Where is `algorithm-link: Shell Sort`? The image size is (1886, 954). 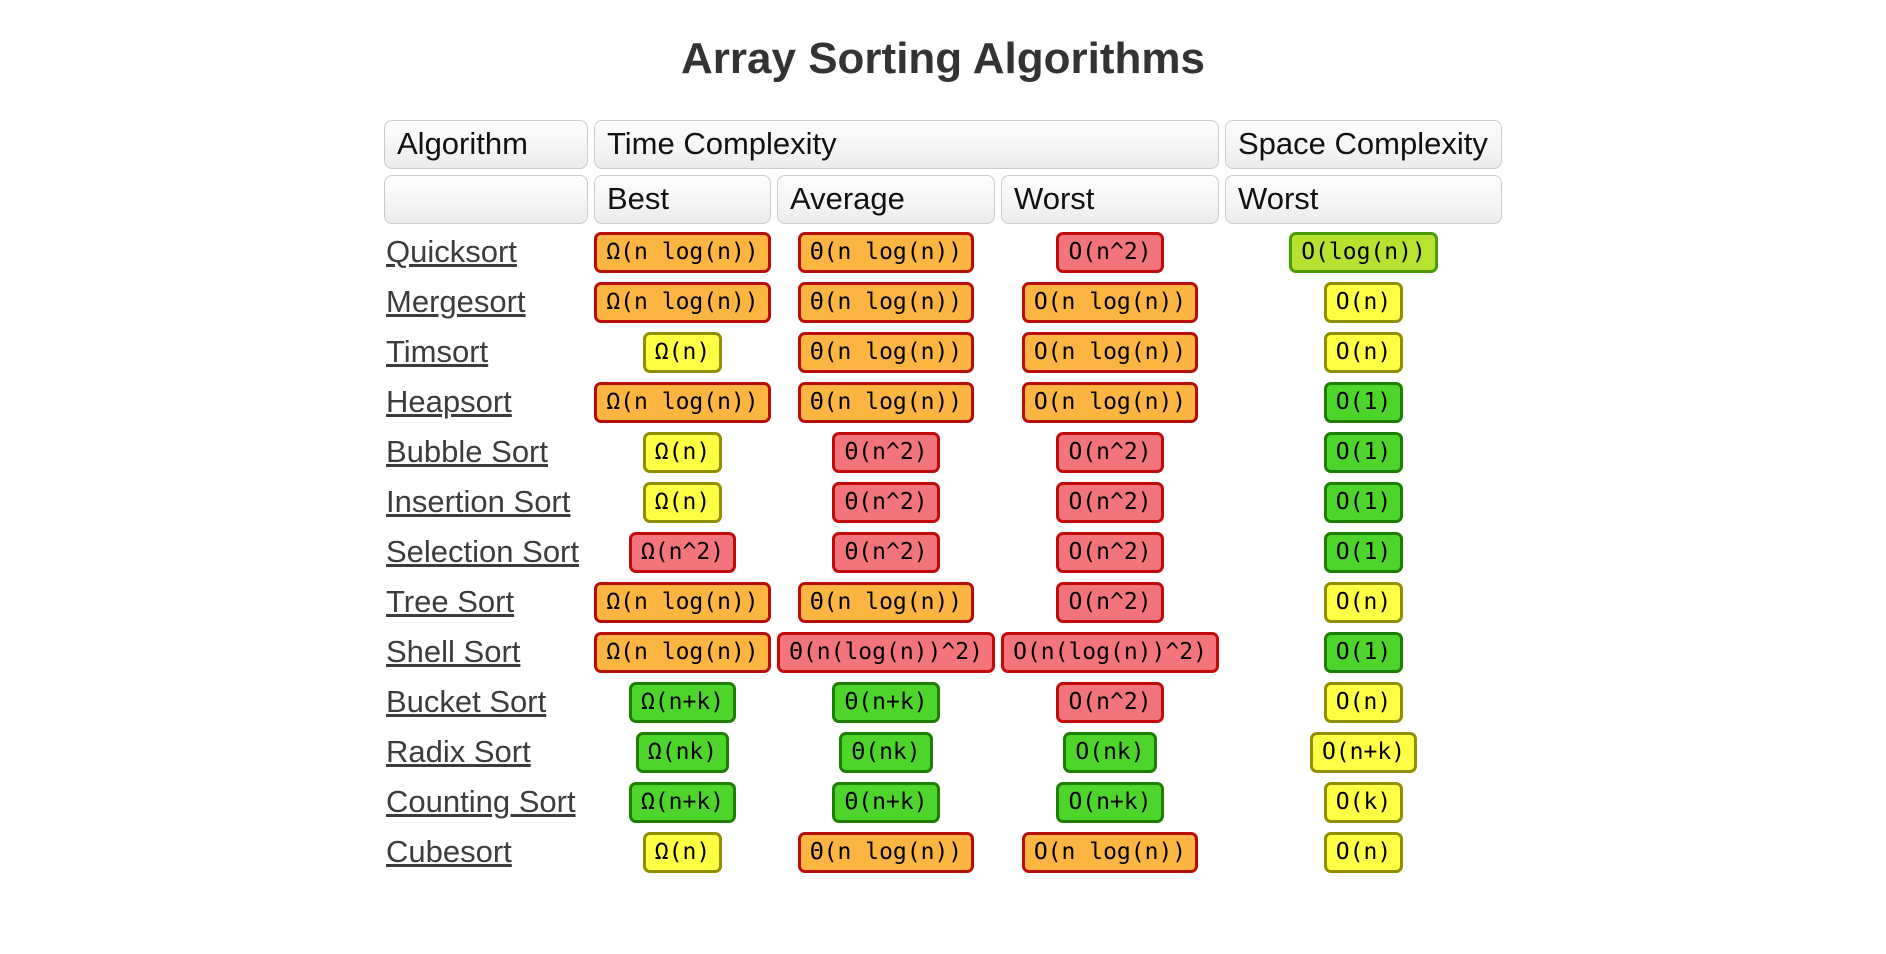 algorithm-link: Shell Sort is located at coordinates (453, 651).